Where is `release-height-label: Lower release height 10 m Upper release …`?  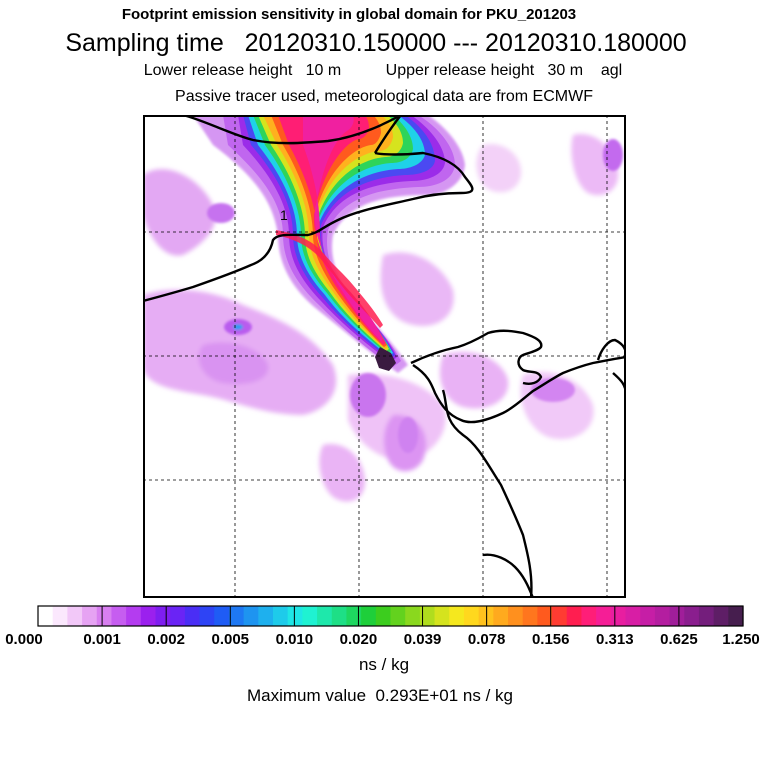
release-height-label: Lower release height 10 m Upper release … is located at coordinates (383, 70).